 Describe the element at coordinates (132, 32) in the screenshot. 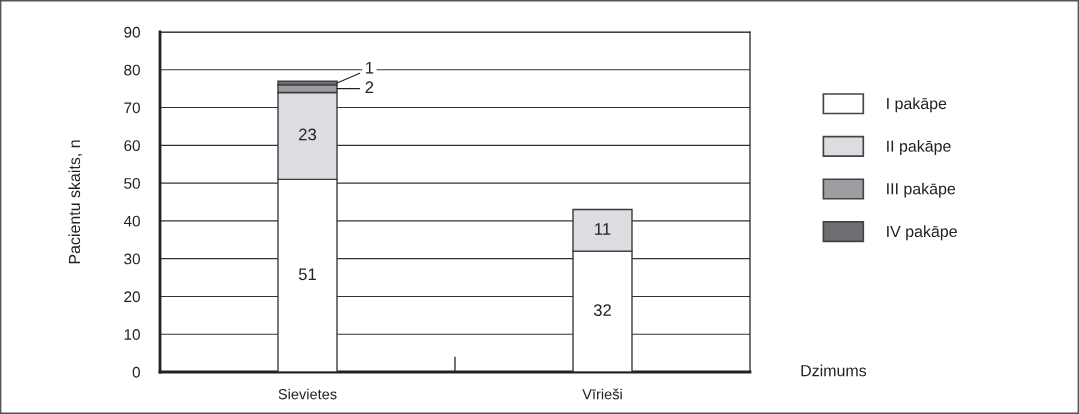

I see `y-tick-label: 90` at that location.